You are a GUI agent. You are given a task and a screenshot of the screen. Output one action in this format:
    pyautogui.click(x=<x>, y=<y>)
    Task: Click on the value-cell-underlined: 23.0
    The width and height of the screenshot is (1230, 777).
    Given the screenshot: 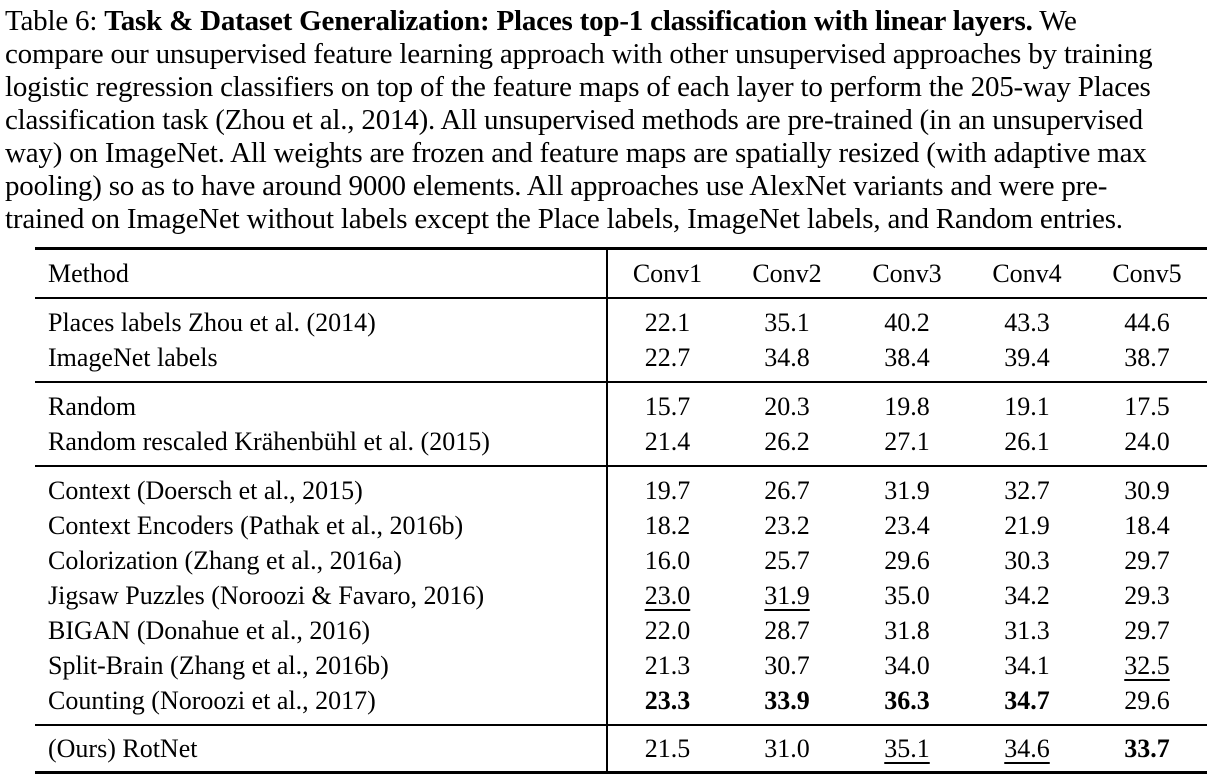 What is the action you would take?
    pyautogui.click(x=666, y=595)
    